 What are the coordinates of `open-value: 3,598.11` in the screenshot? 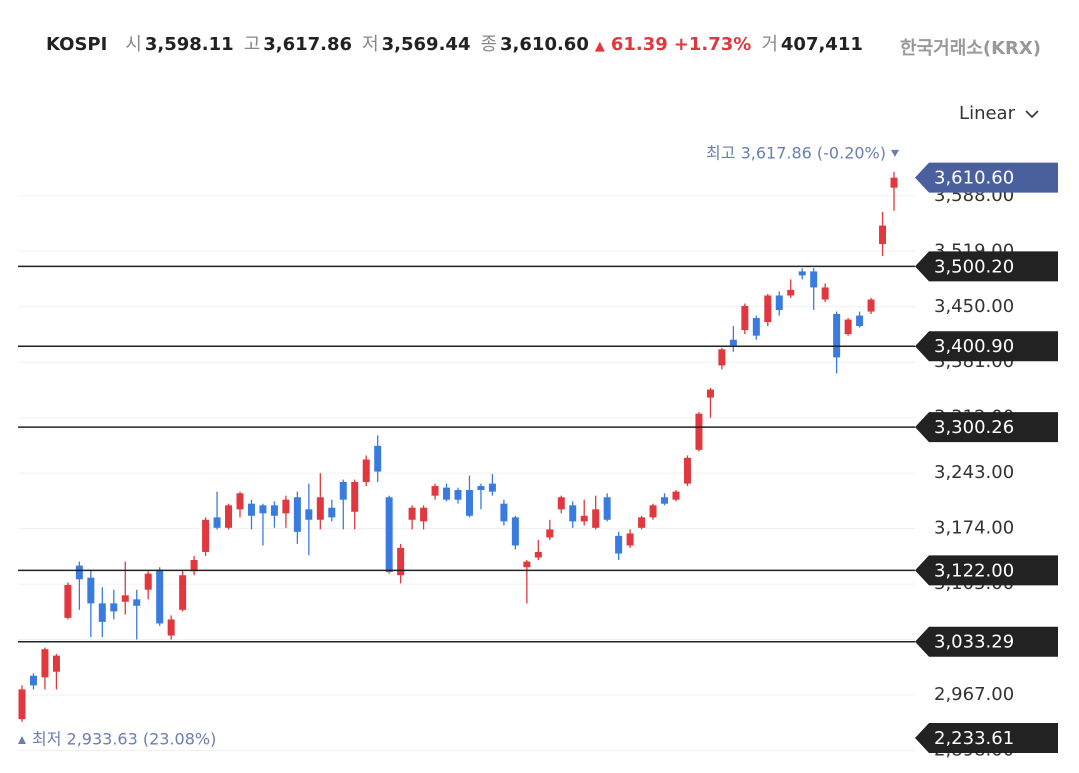 It's located at (189, 44).